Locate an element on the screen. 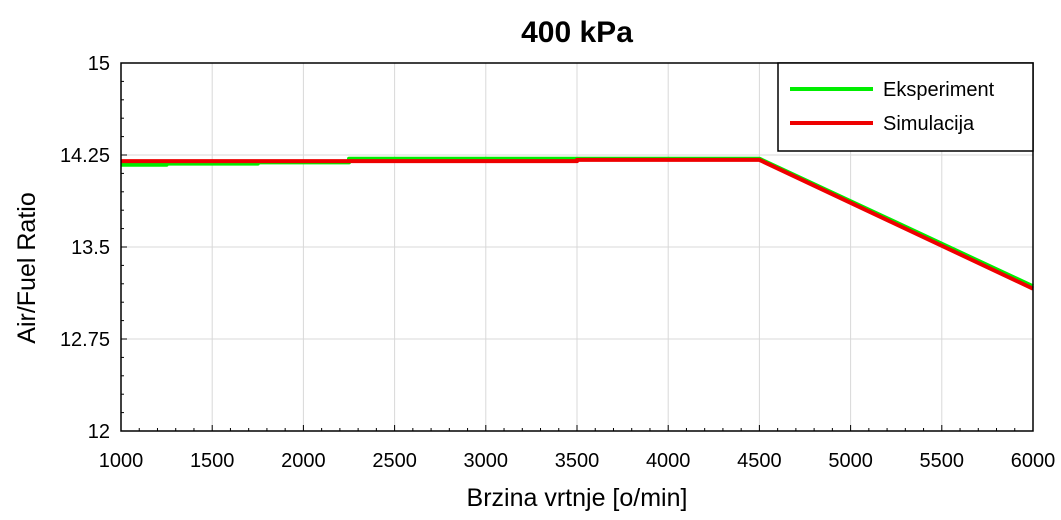  y-tick-label: 12.75 is located at coordinates (85, 340).